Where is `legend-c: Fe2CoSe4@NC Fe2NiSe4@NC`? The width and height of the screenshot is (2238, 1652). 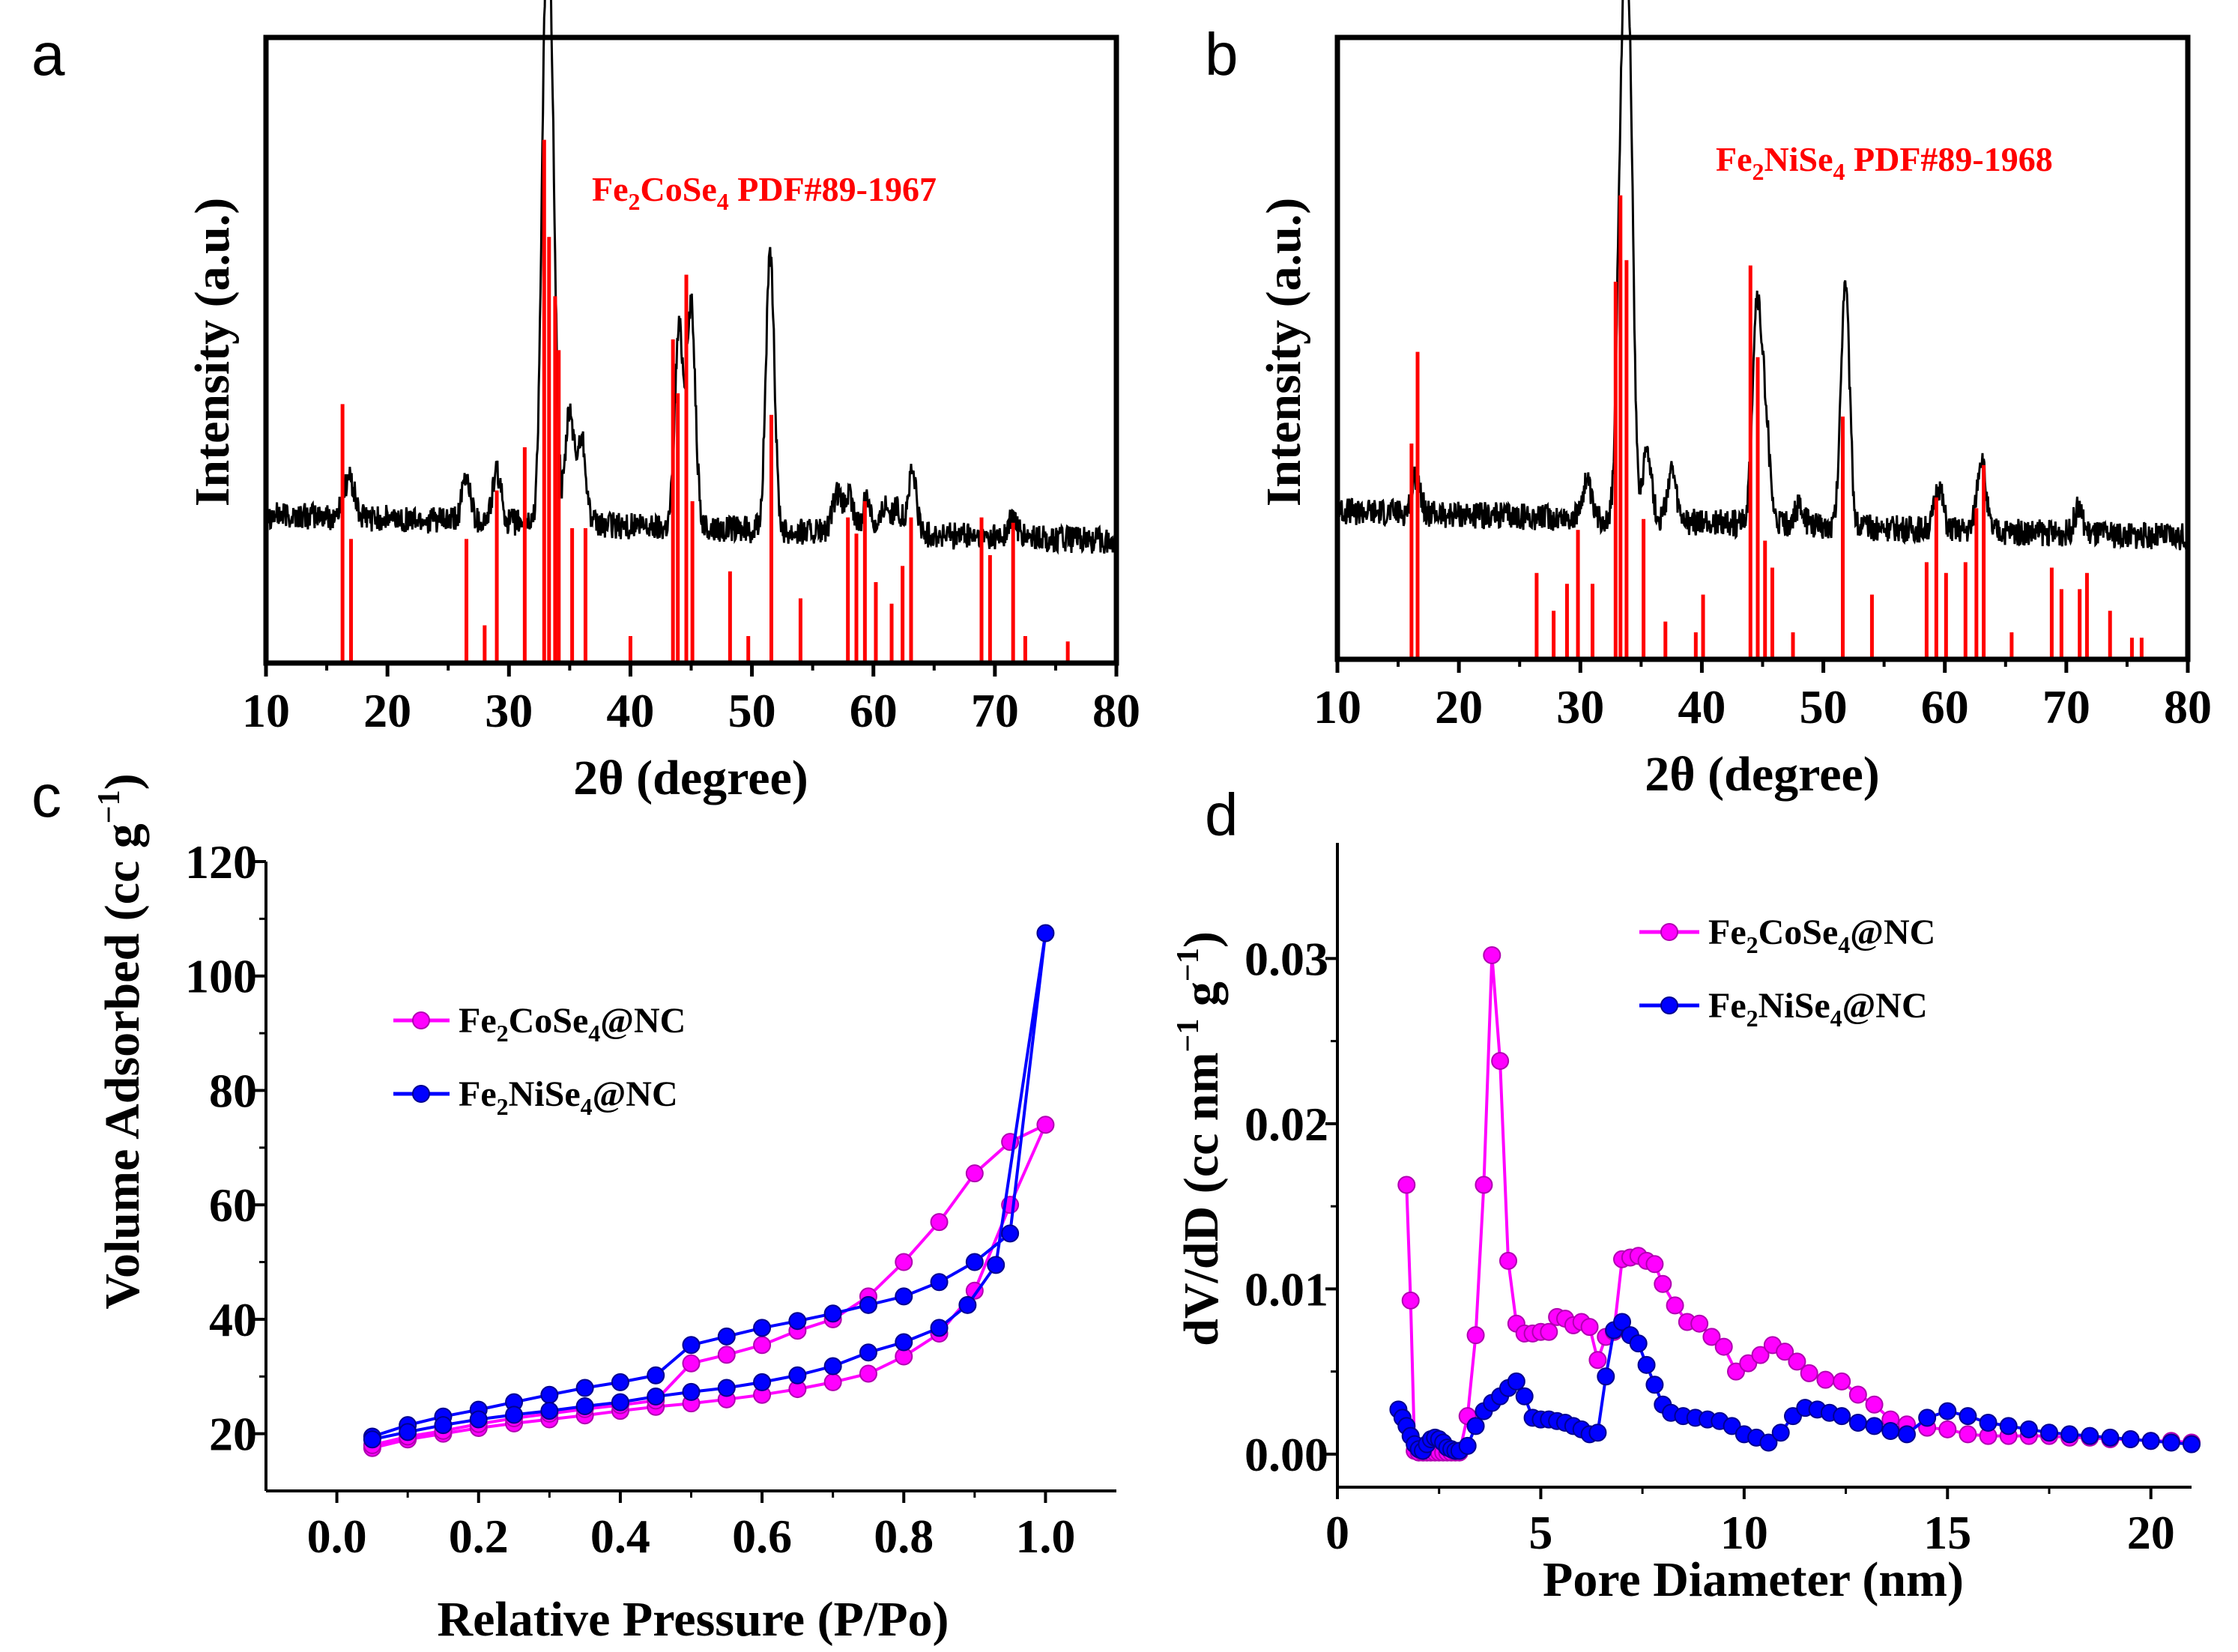
legend-c: Fe2CoSe4@NC Fe2NiSe4@NC is located at coordinates (539, 1060).